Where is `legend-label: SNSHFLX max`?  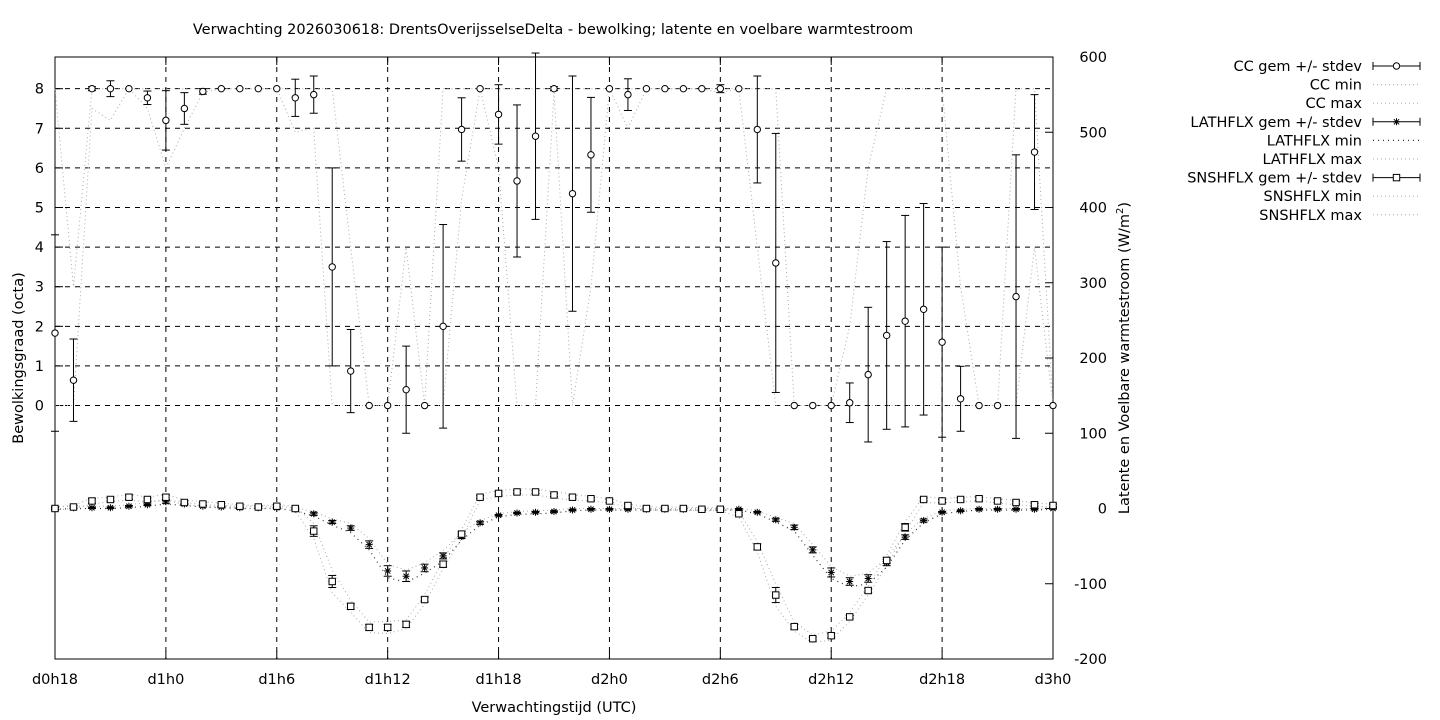
legend-label: SNSHFLX max is located at coordinates (1310, 216).